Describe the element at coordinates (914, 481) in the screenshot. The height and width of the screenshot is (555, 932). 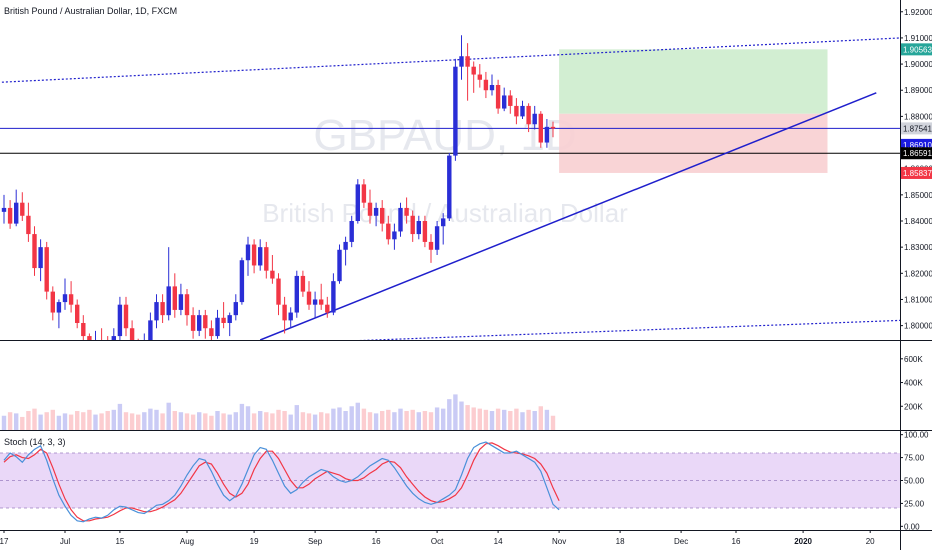
I see `stoch-tick-label: 50.00` at that location.